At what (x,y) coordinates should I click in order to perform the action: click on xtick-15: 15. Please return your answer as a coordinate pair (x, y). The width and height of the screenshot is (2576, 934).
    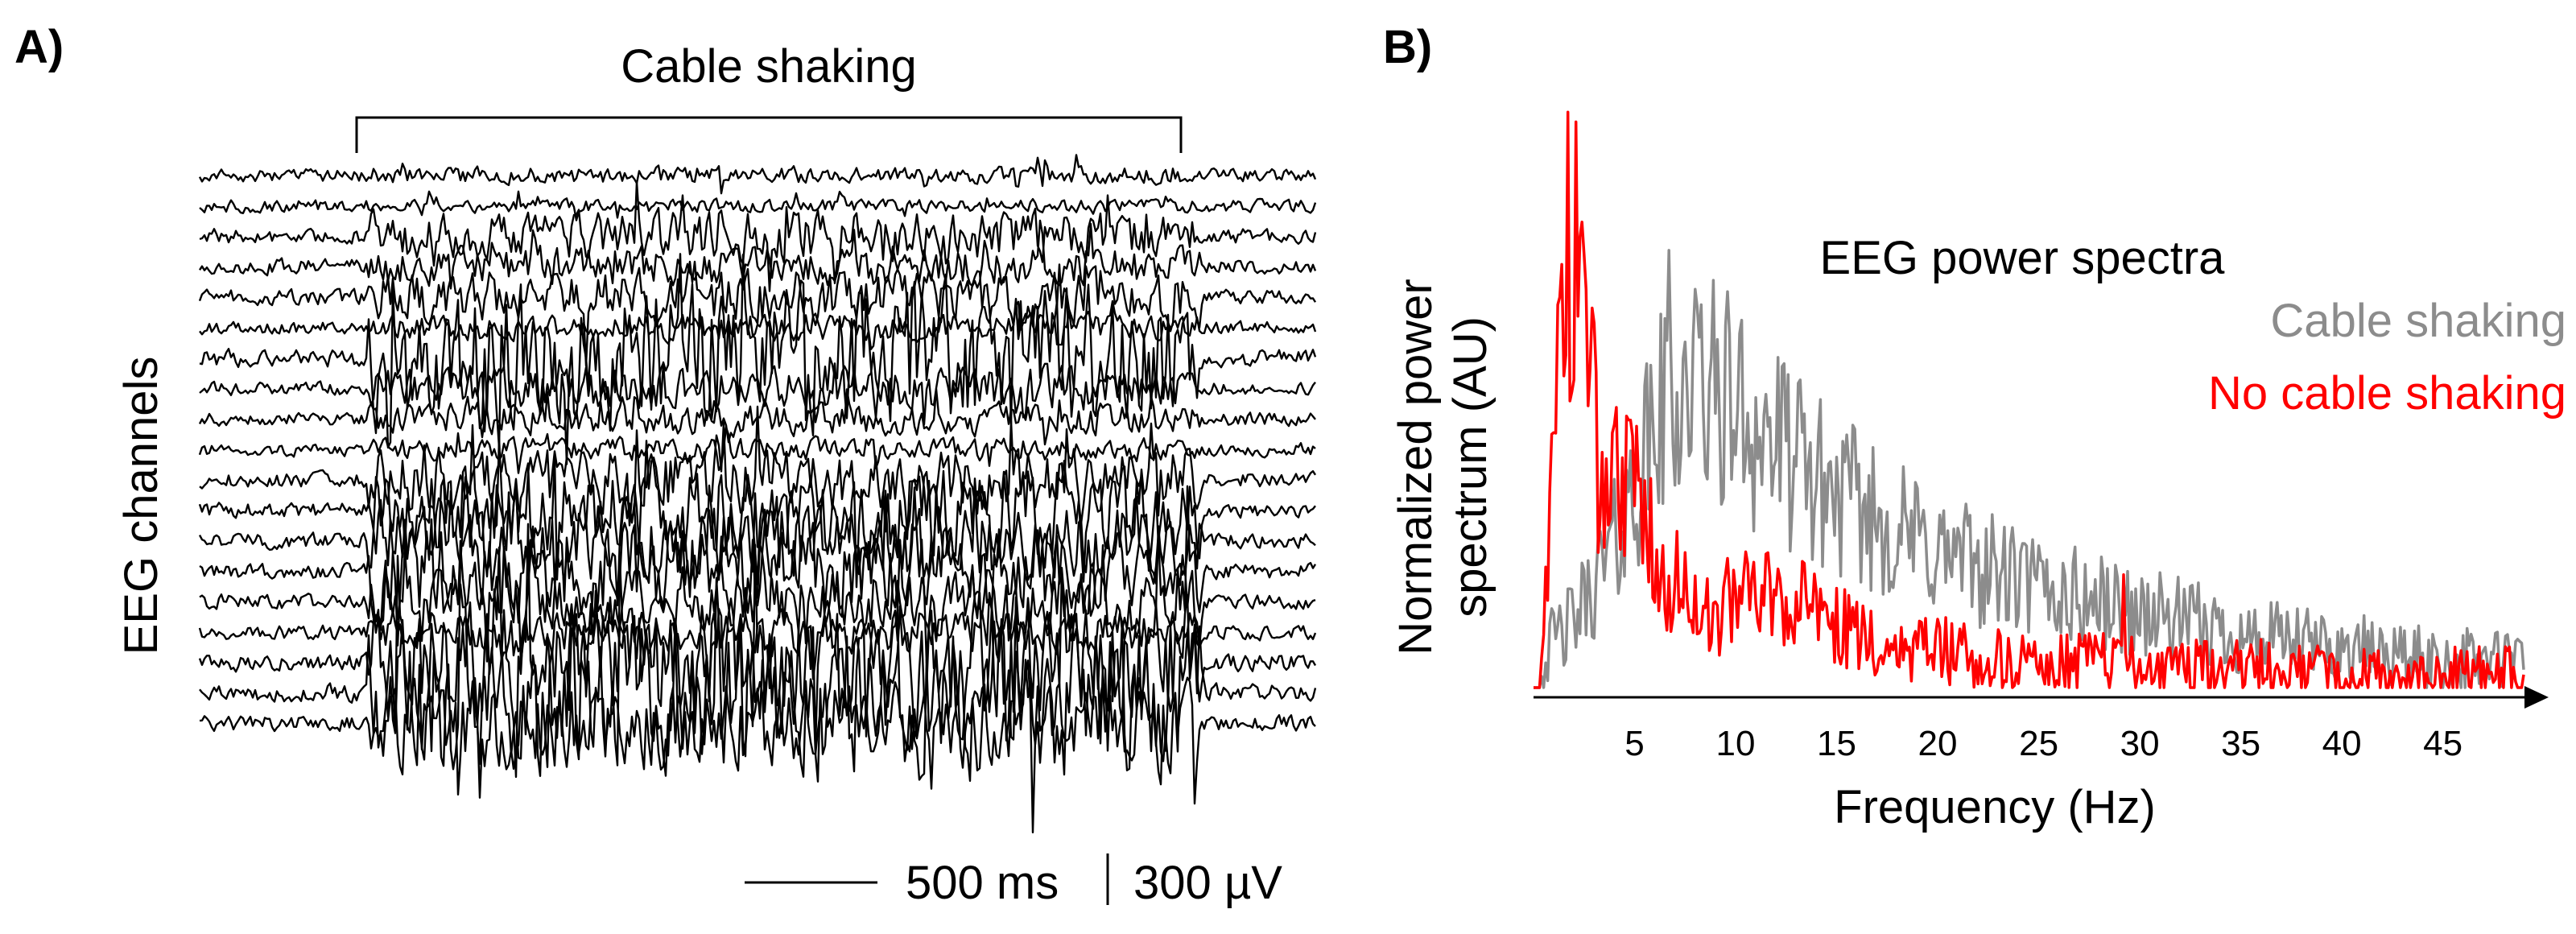
    Looking at the image, I should click on (1836, 743).